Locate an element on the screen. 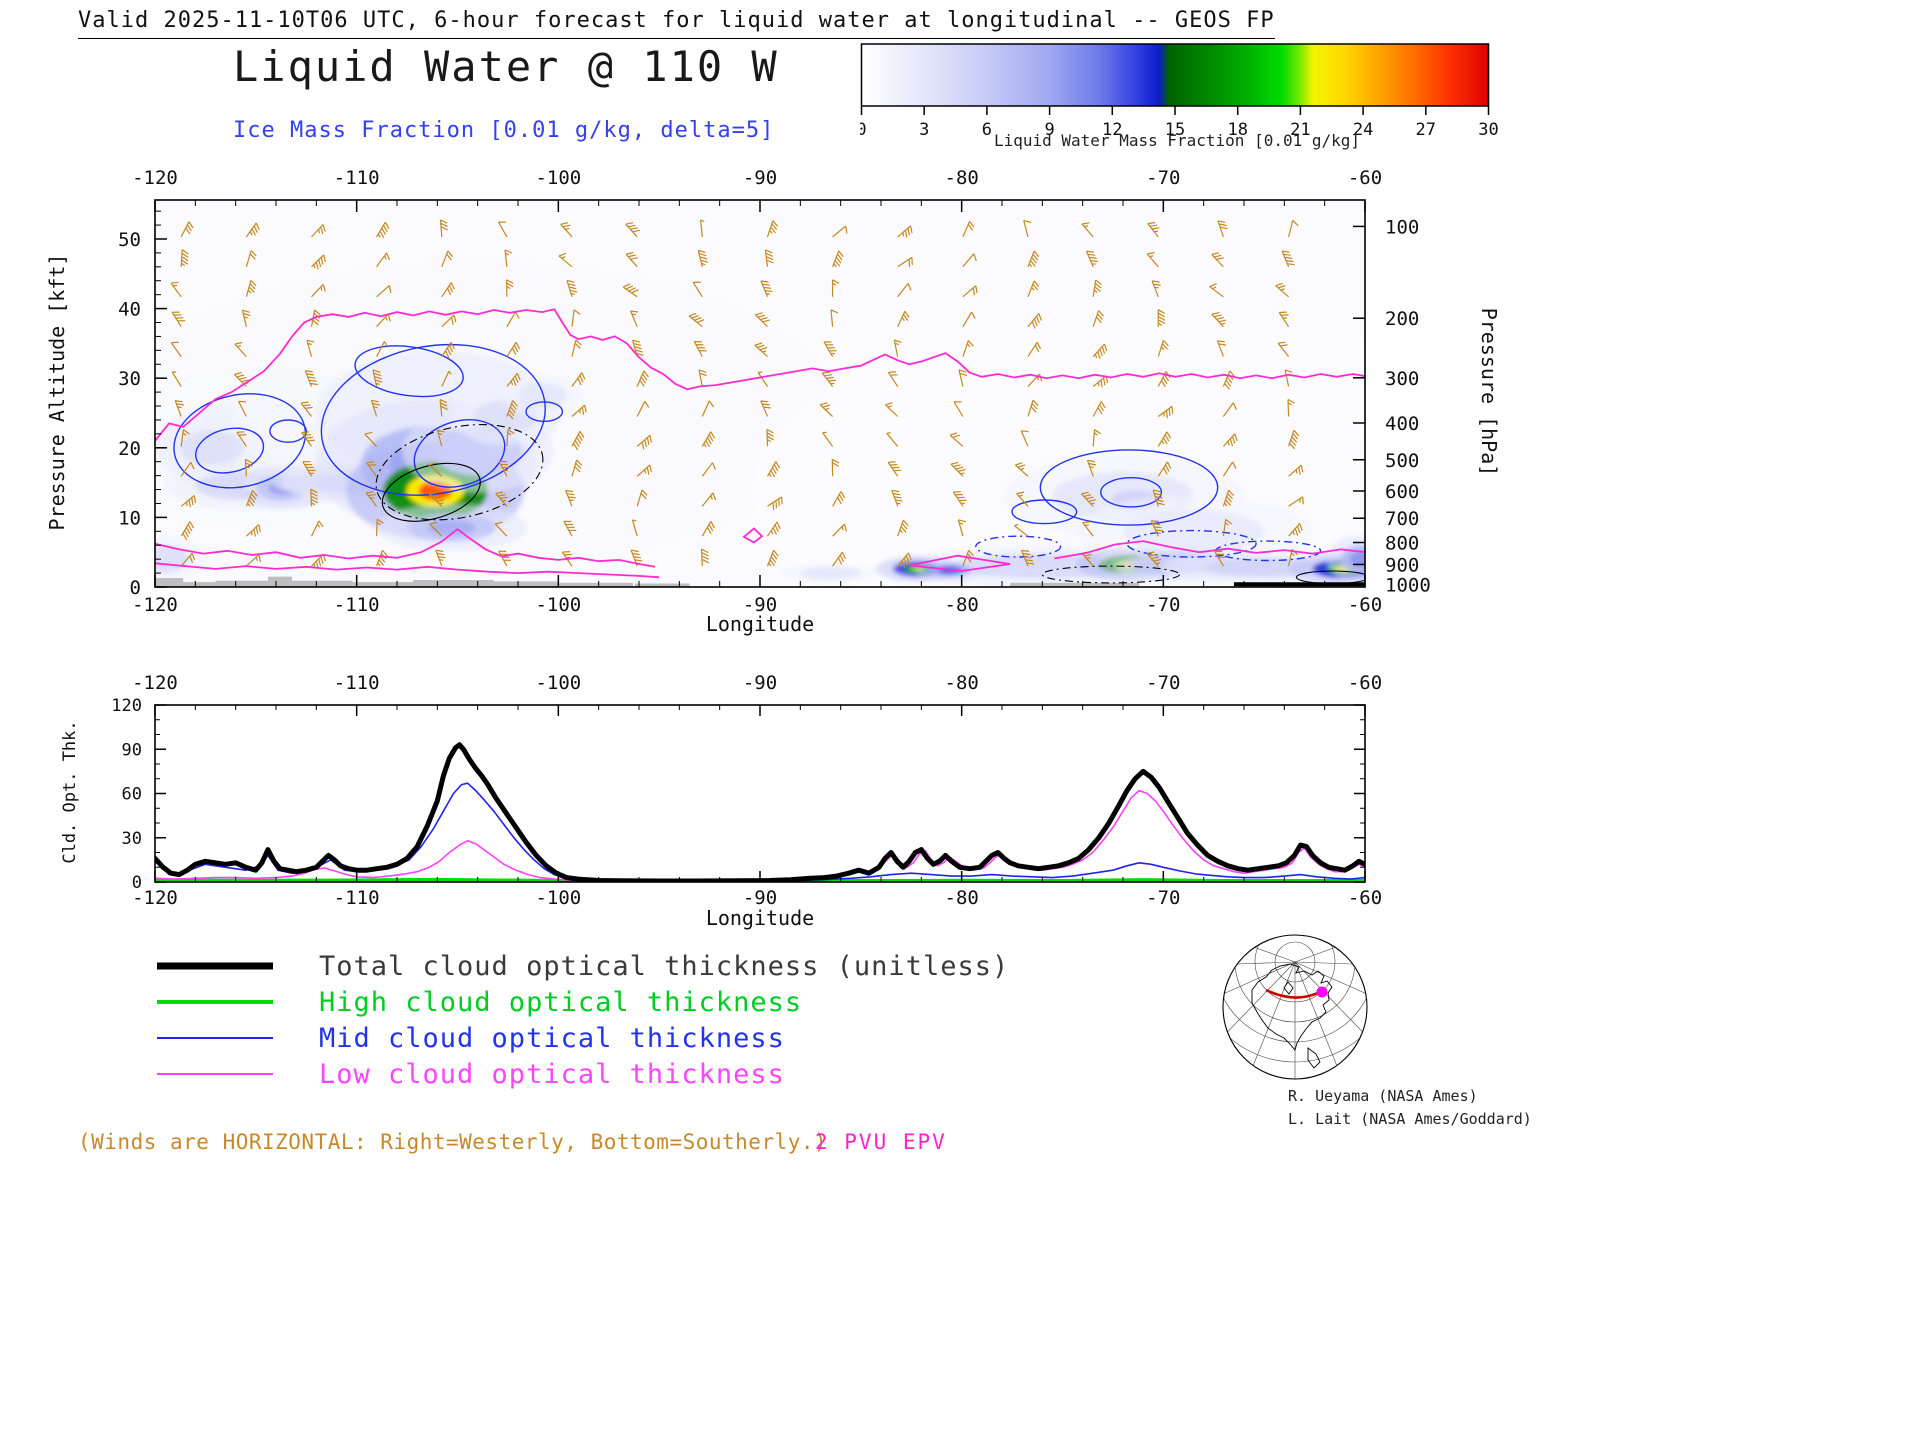 Image resolution: width=1920 pixels, height=1440 pixels. legend-swatch-high-icon is located at coordinates (215, 1002).